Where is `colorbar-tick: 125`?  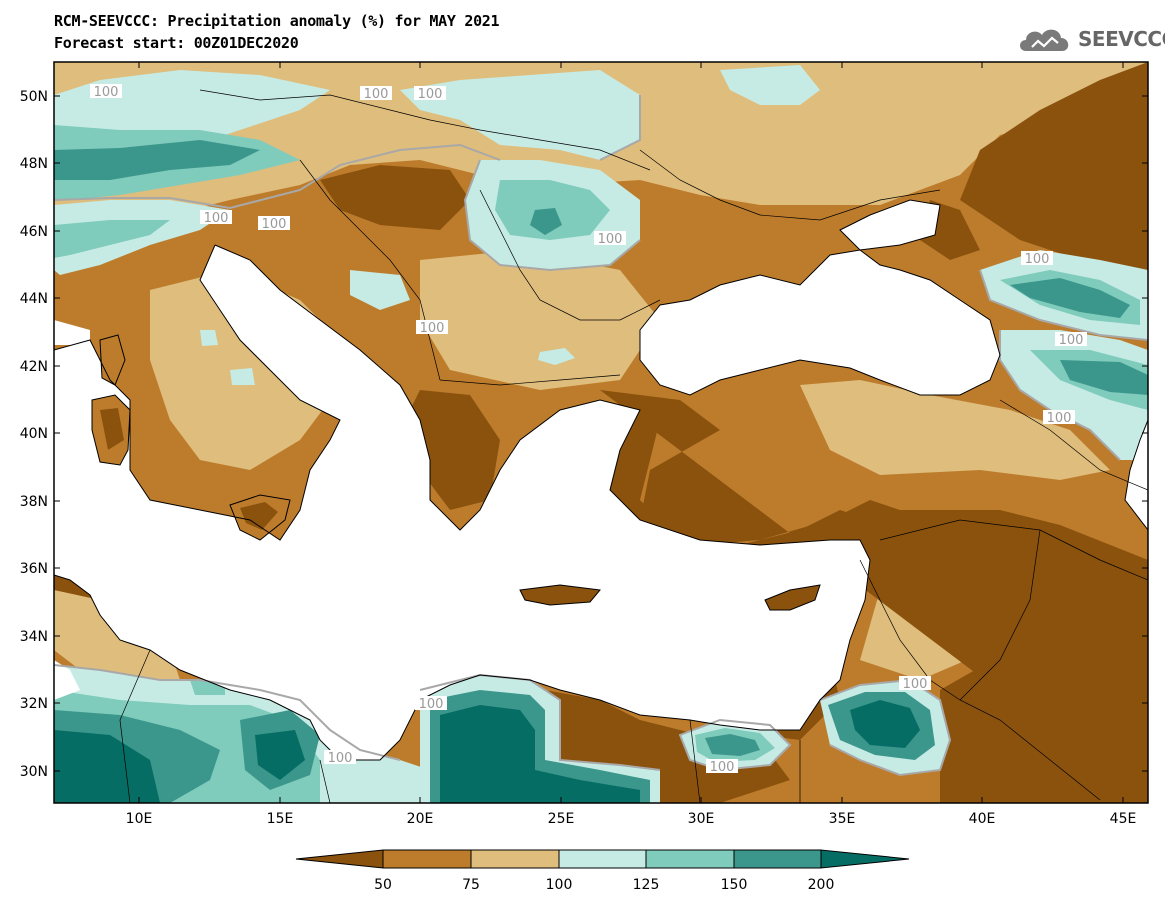 colorbar-tick: 125 is located at coordinates (646, 885).